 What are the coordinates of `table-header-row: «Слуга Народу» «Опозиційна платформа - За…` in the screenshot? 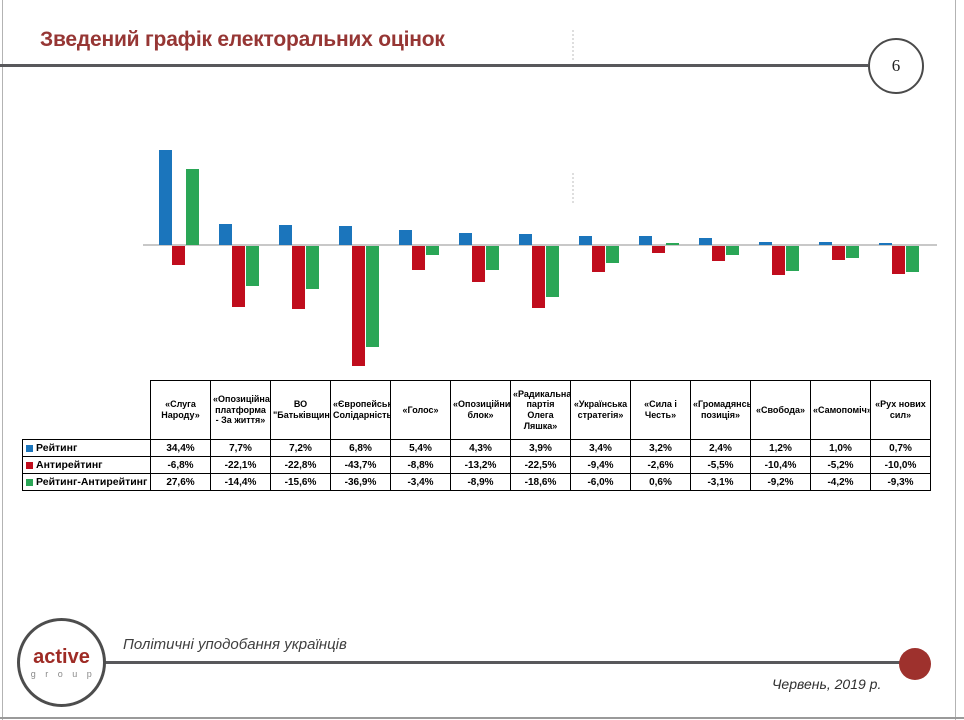 It's located at (477, 410).